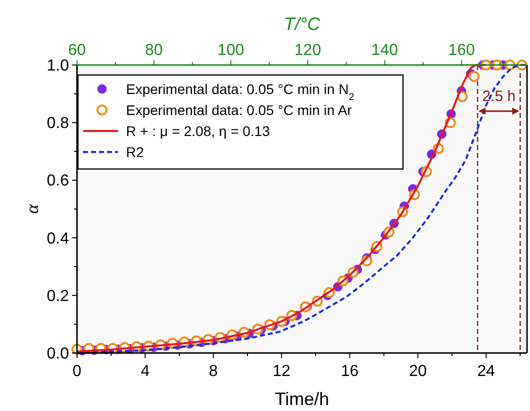 The height and width of the screenshot is (411, 530). Describe the element at coordinates (213, 371) in the screenshot. I see `x-tick-label: 8` at that location.